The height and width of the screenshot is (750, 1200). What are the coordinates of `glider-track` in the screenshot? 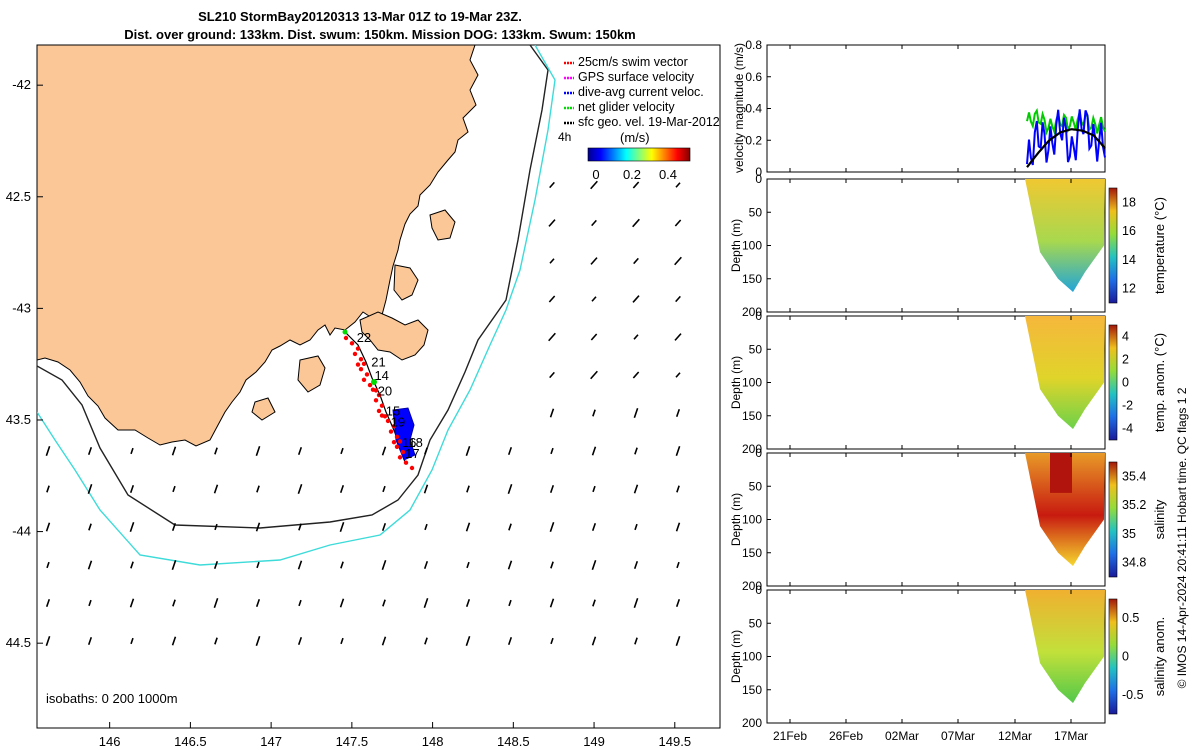 It's located at (379, 400).